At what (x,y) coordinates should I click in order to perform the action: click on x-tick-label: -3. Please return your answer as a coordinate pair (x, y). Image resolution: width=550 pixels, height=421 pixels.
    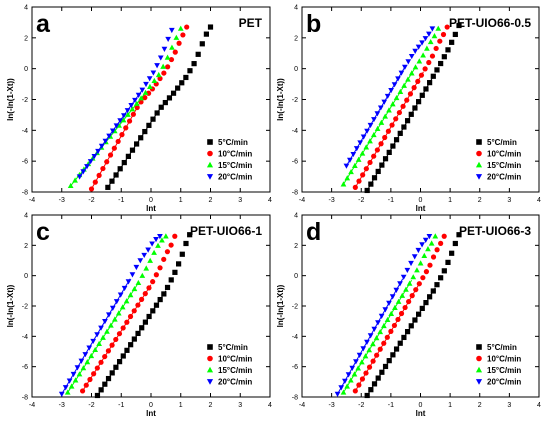
    Looking at the image, I should click on (332, 200).